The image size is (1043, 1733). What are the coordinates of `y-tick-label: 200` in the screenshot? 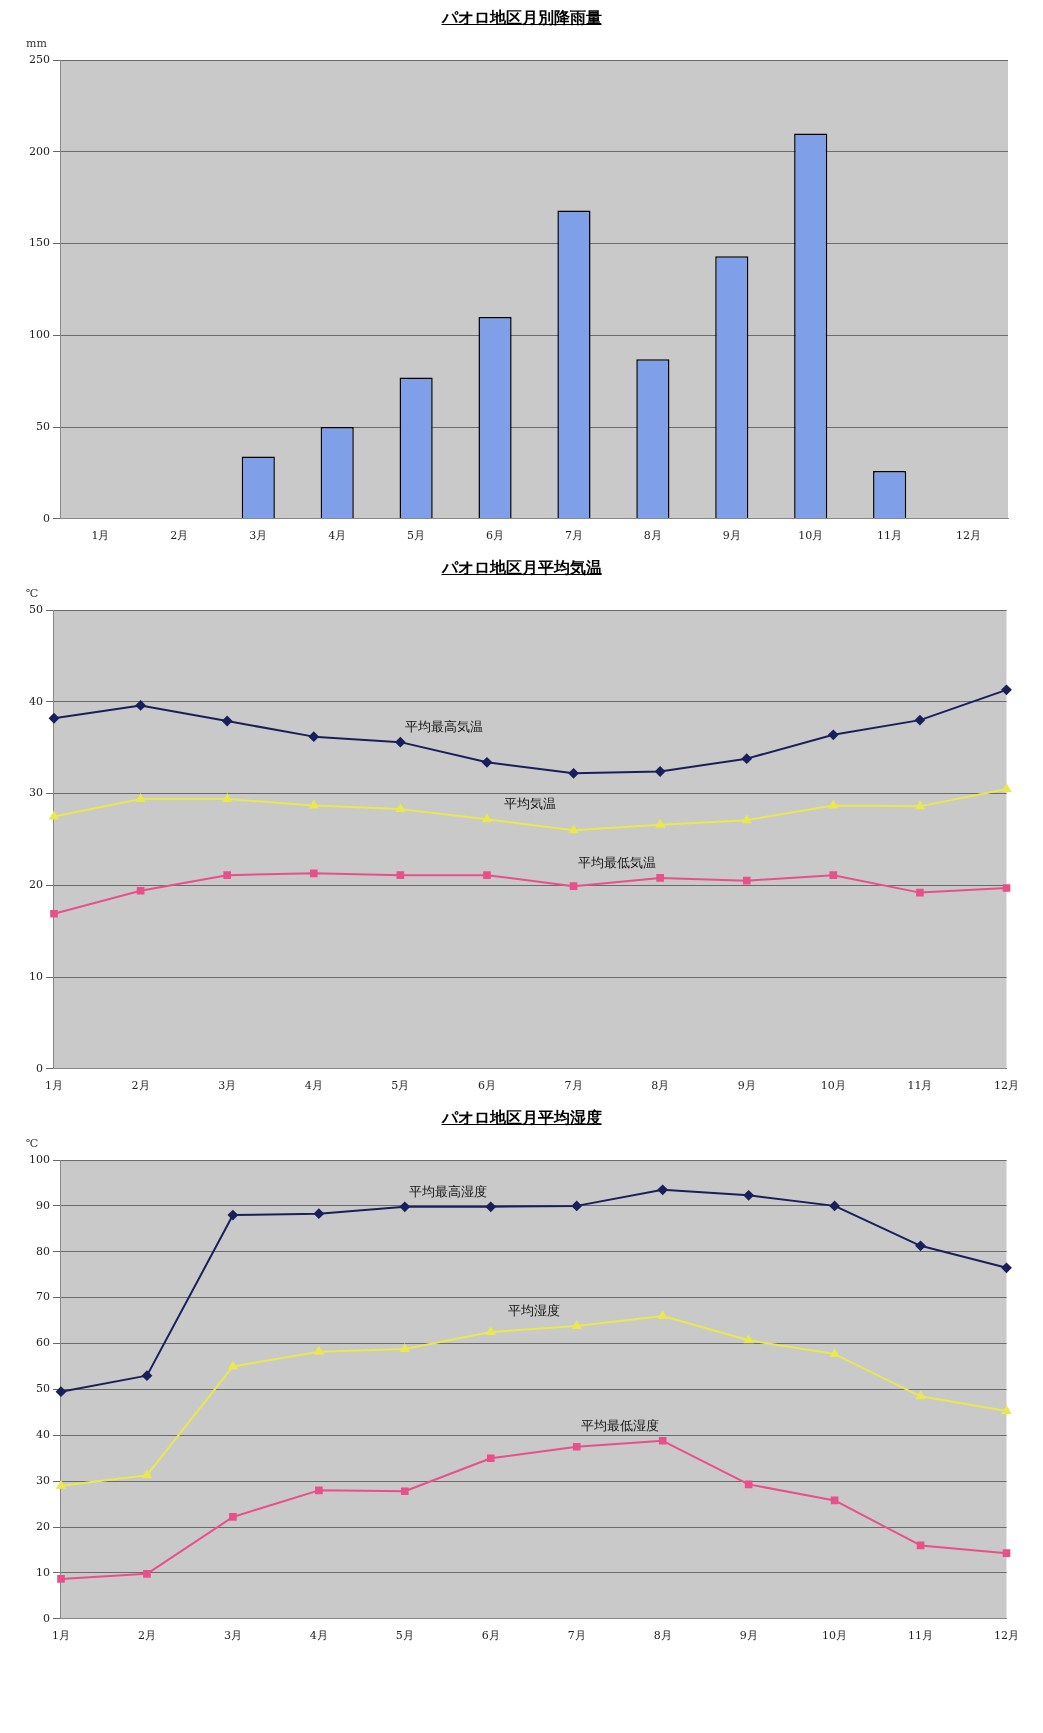 It's located at (39, 151).